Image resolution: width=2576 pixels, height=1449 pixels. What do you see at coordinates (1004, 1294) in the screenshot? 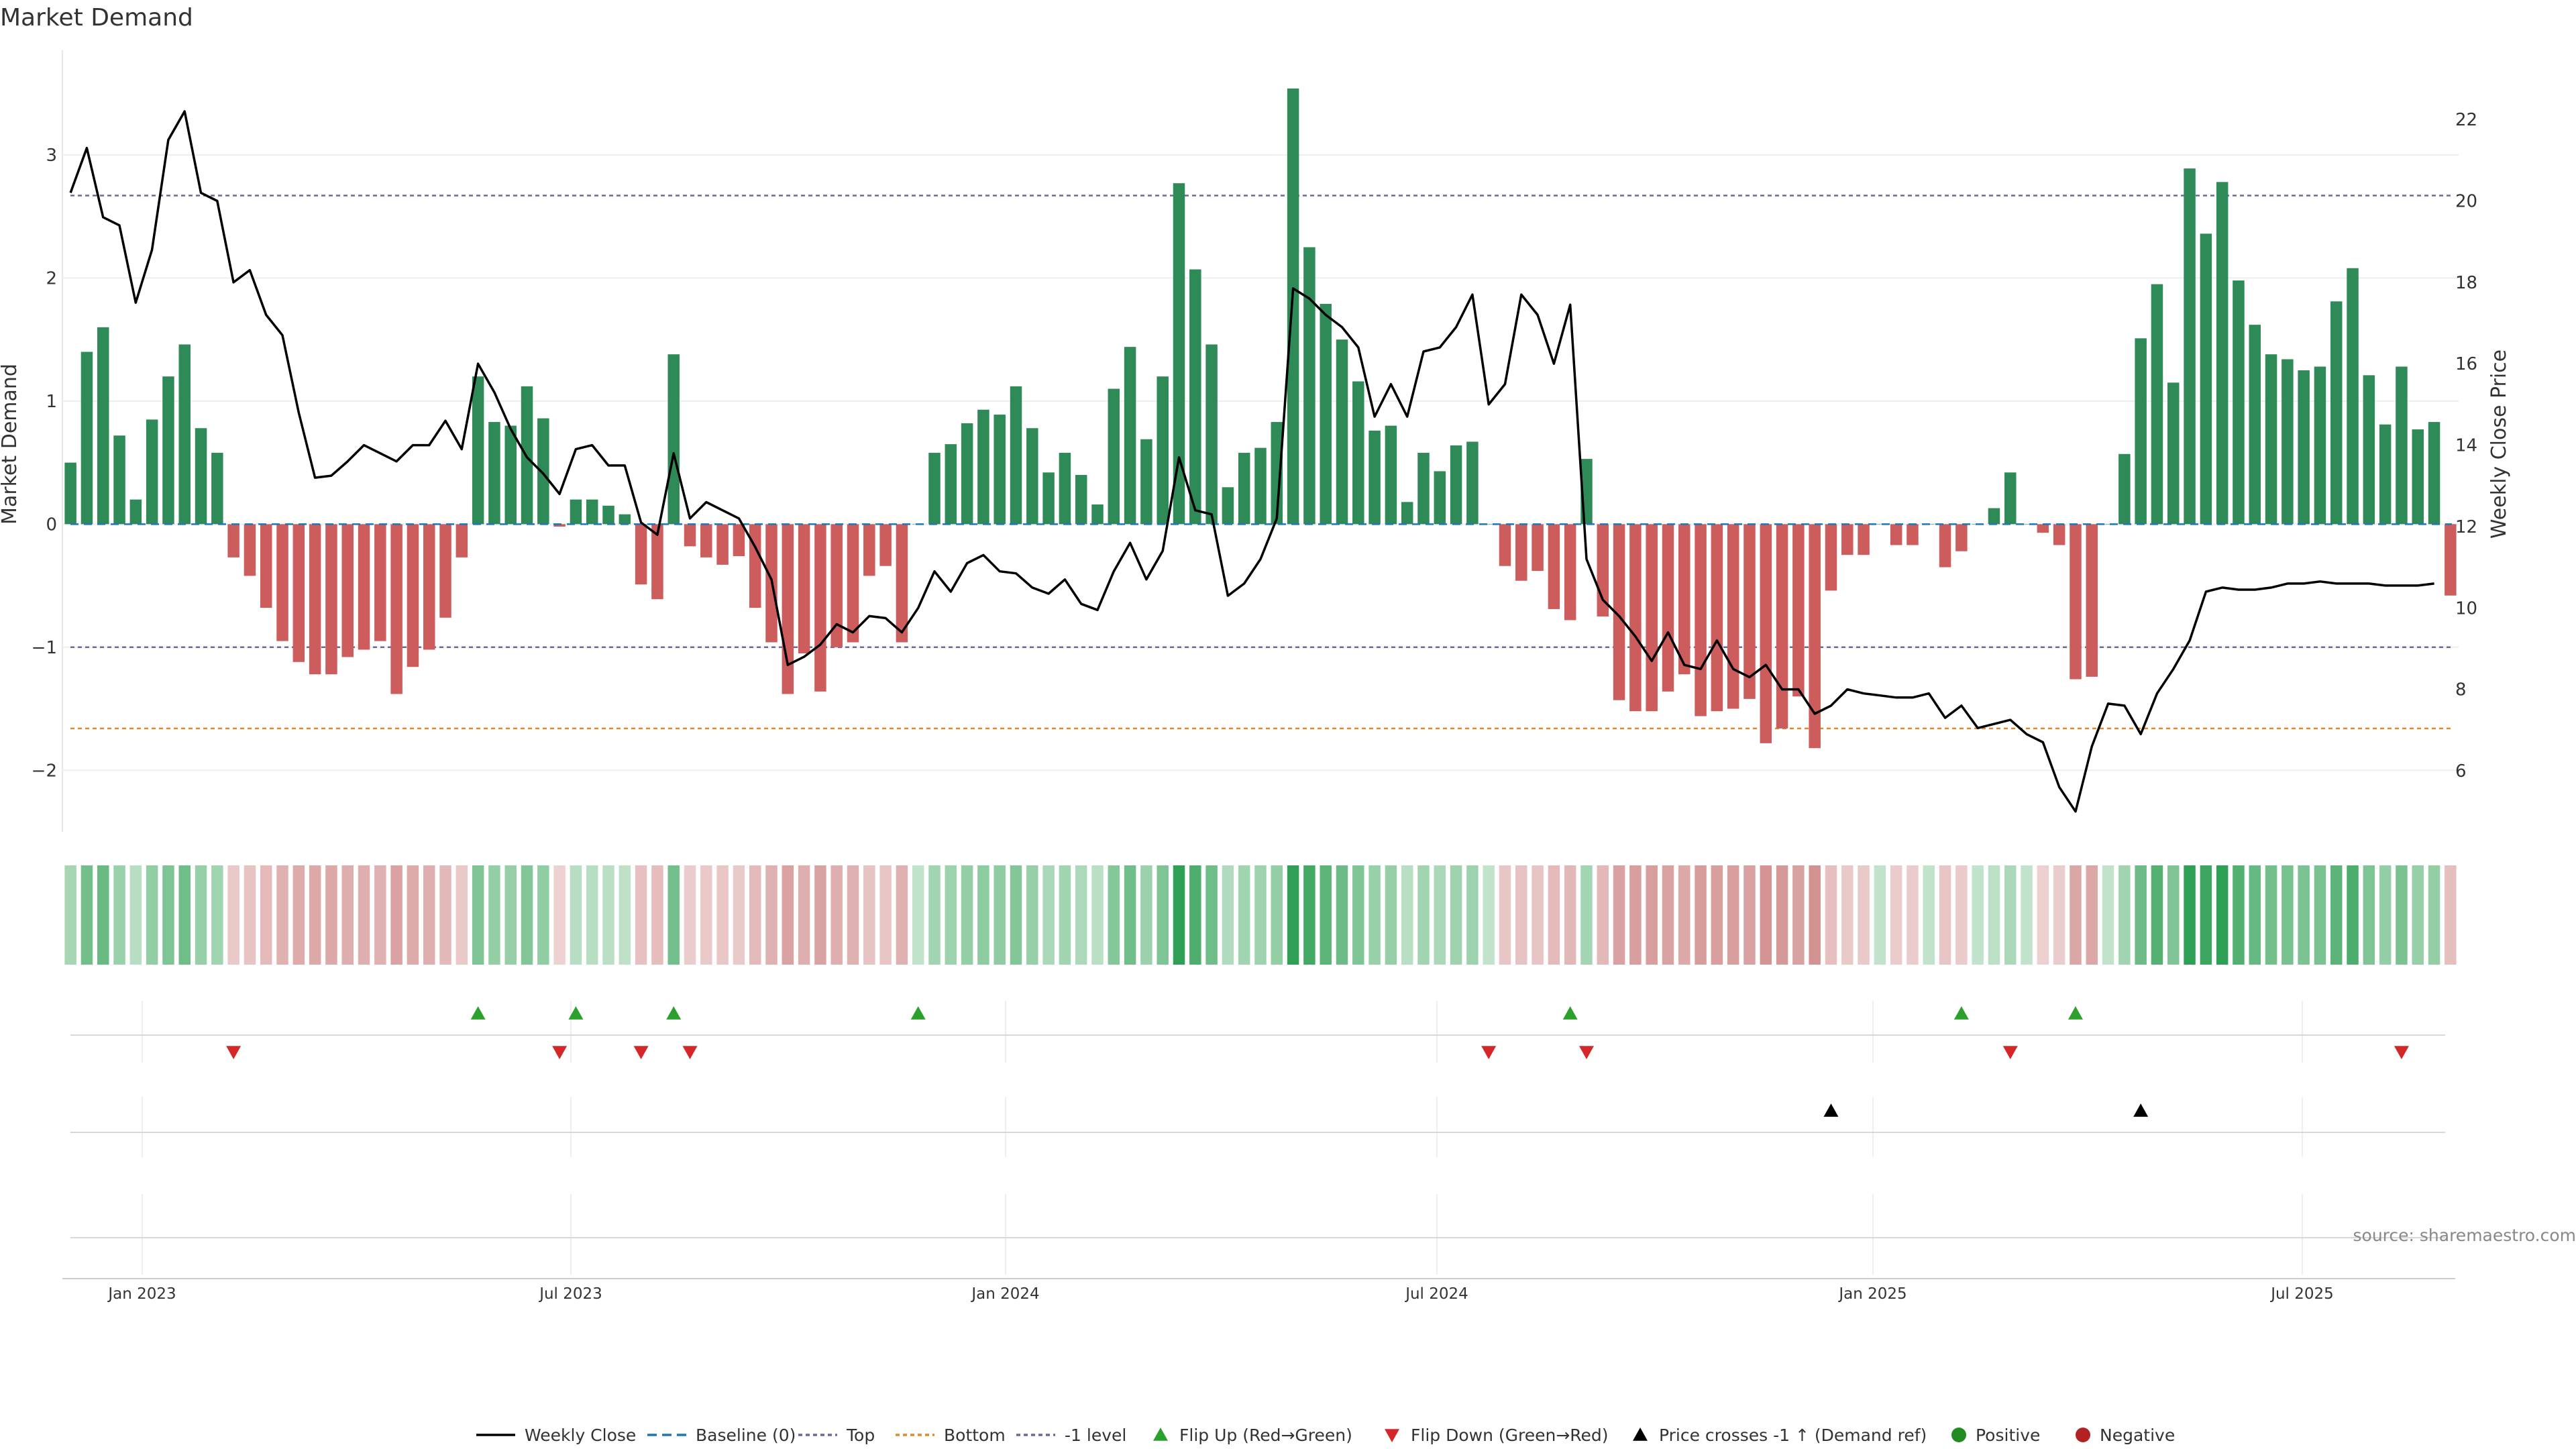
I see `x-tick-label: Jan 2024` at bounding box center [1004, 1294].